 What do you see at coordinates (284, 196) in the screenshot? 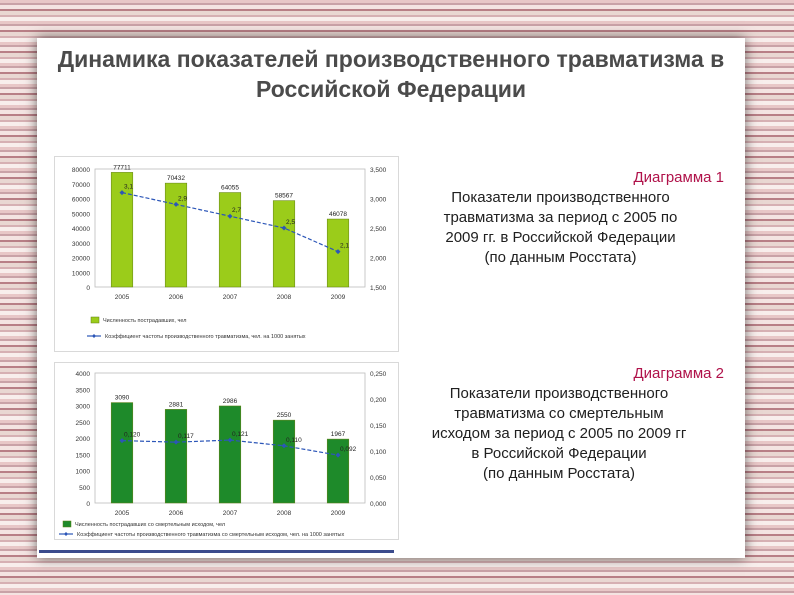
I see `bar-data-label: 58567` at bounding box center [284, 196].